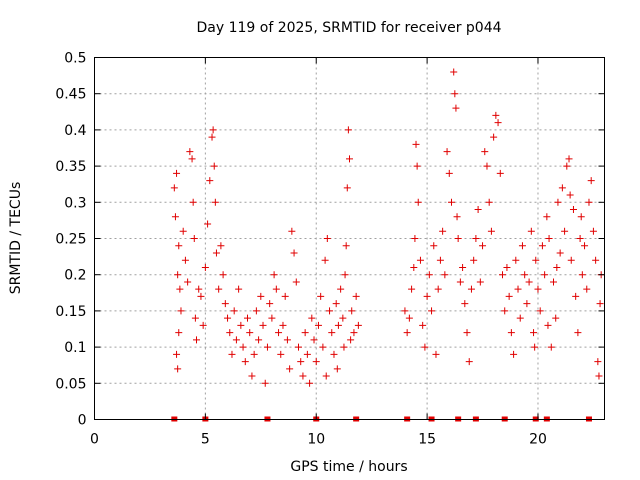 This screenshot has height=480, width=640. What do you see at coordinates (427, 440) in the screenshot?
I see `x-tick-label: 15` at bounding box center [427, 440].